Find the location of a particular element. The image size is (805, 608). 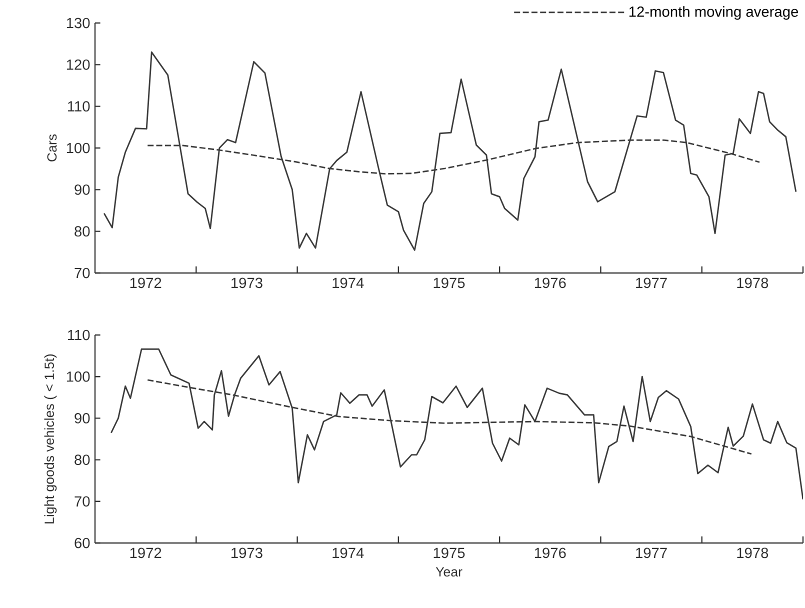

y-tick-label: 60 is located at coordinates (82, 543).